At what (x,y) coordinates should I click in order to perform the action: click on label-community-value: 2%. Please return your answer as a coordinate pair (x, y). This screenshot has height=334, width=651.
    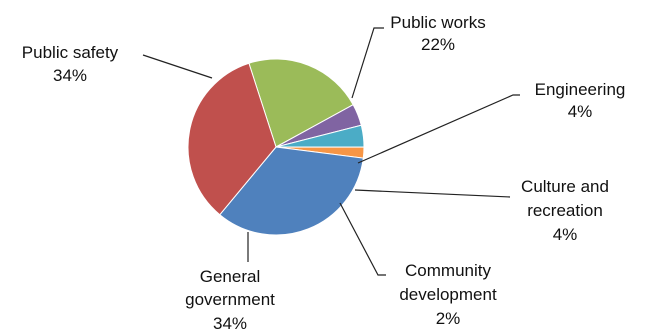
    Looking at the image, I should click on (448, 318).